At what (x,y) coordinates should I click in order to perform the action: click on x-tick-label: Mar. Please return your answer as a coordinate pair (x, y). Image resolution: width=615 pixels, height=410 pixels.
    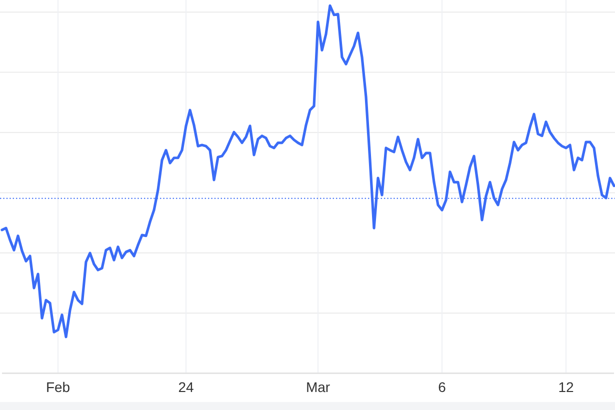
    Looking at the image, I should click on (318, 387).